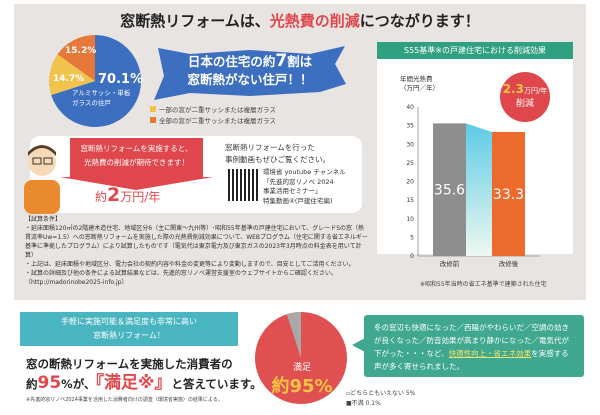 This screenshot has width=600, height=415. What do you see at coordinates (300, 21) in the screenshot?
I see `page-title: 窓断熱リフォームは、光熱費の削減につながります！` at bounding box center [300, 21].